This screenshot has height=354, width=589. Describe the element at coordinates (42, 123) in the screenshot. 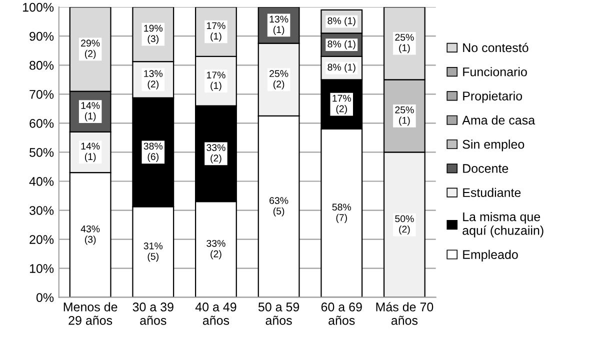

I see `y-tick-label: 60%` at that location.